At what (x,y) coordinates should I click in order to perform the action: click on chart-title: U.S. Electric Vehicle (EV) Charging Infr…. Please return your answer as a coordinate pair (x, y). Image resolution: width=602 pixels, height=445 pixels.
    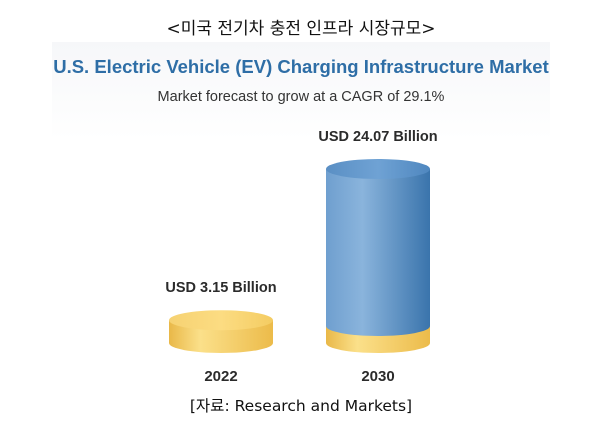
    Looking at the image, I should click on (301, 66).